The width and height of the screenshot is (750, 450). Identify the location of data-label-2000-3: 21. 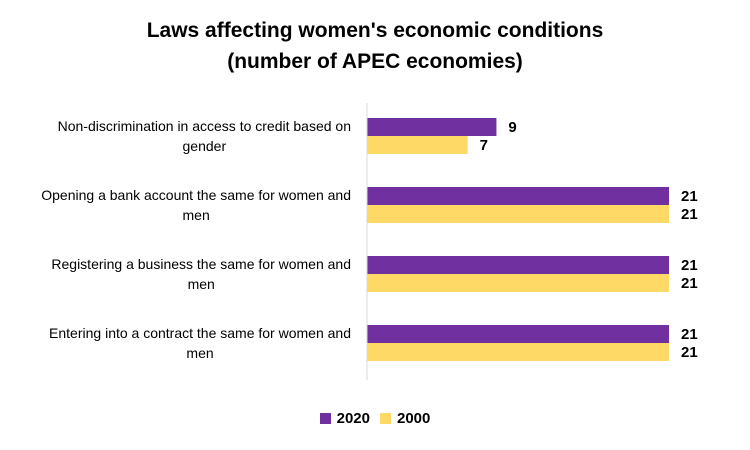
(689, 352).